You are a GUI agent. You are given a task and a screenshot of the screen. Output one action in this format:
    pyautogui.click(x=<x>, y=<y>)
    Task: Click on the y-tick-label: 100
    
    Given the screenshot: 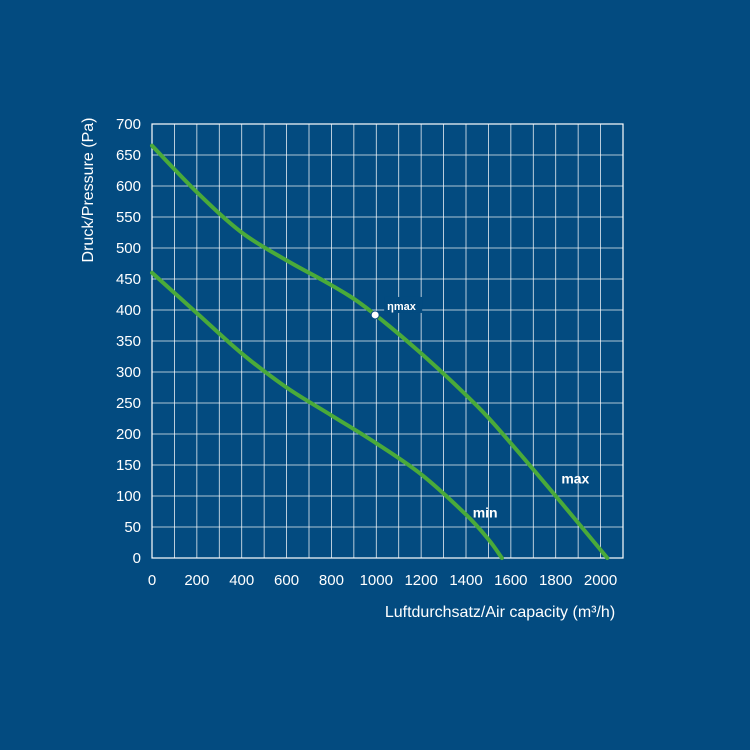 What is the action you would take?
    pyautogui.click(x=128, y=496)
    